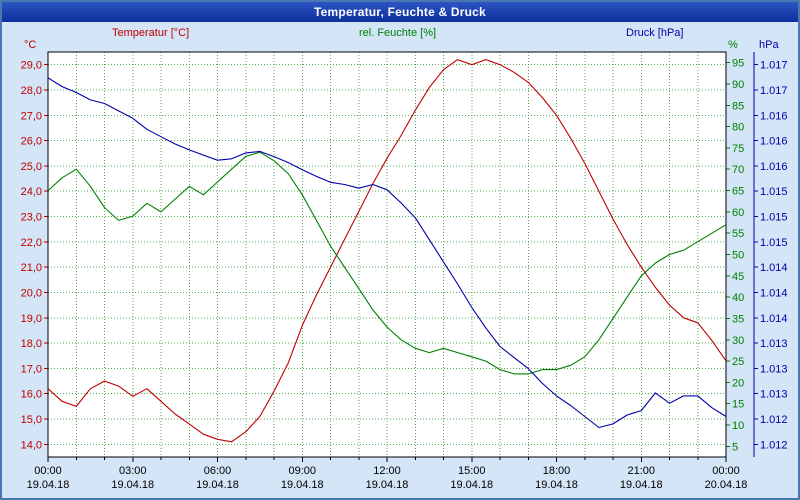  What do you see at coordinates (31, 395) in the screenshot?
I see `svg-text: 16,0` at bounding box center [31, 395].